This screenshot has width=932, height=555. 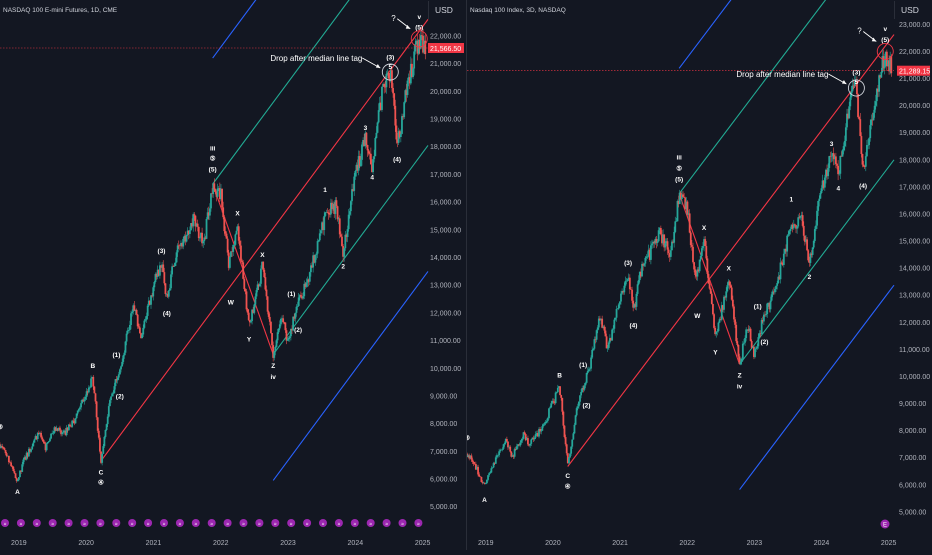 What do you see at coordinates (237, 214) in the screenshot?
I see `wave-label: X` at bounding box center [237, 214].